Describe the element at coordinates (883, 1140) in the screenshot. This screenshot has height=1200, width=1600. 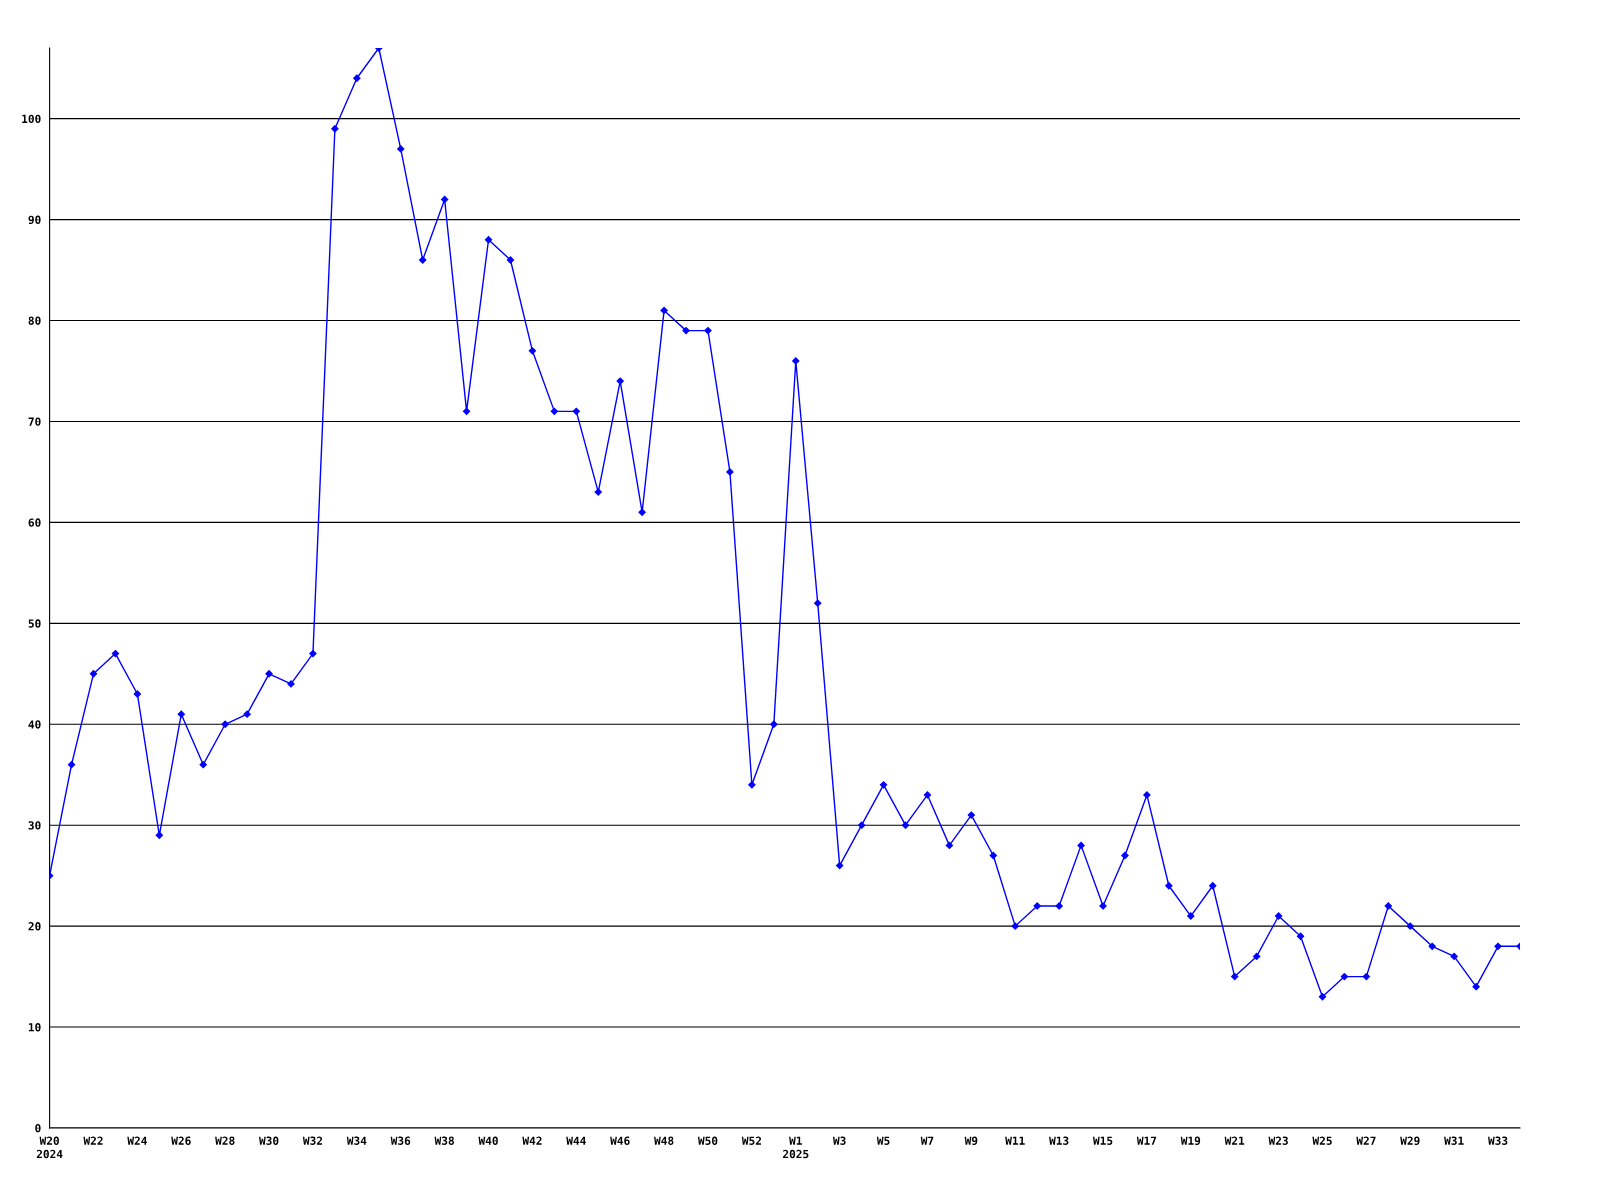
I see `x-tick-label: W5` at that location.